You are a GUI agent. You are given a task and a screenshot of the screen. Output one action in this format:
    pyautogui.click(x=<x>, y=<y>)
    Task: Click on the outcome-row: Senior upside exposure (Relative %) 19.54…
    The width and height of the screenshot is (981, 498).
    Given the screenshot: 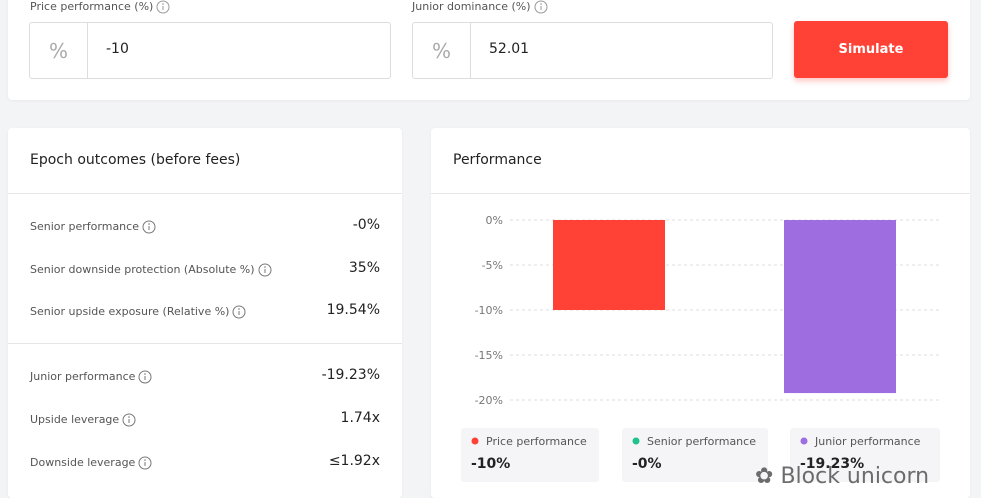 What is the action you would take?
    pyautogui.click(x=205, y=310)
    